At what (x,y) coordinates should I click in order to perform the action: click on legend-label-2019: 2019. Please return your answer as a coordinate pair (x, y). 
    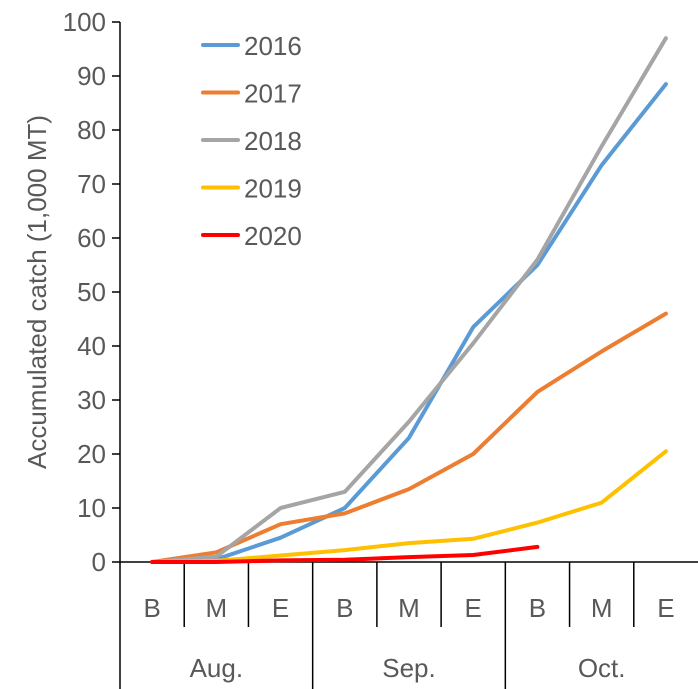
    Looking at the image, I should click on (273, 189).